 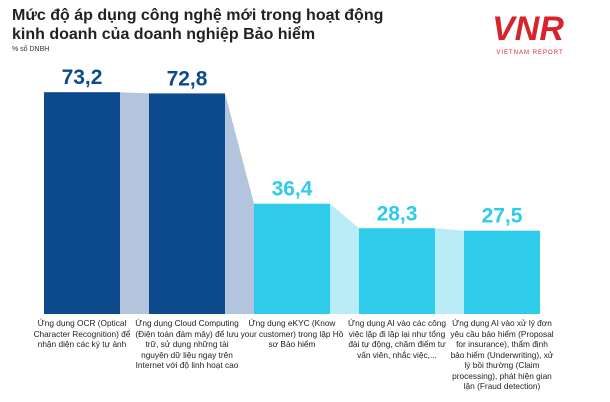 What do you see at coordinates (528, 29) in the screenshot?
I see `logo: VNR` at bounding box center [528, 29].